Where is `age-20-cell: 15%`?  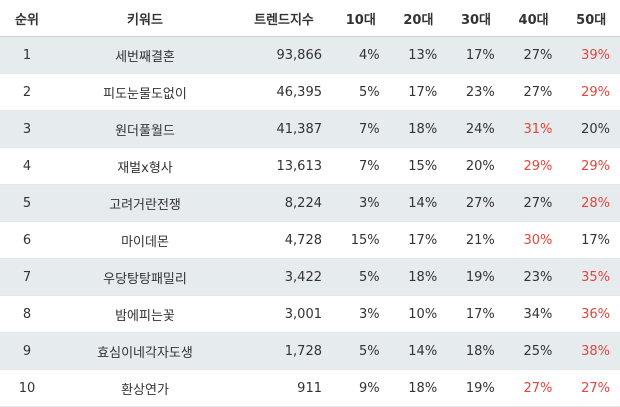 age-20-cell: 15% is located at coordinates (418, 166).